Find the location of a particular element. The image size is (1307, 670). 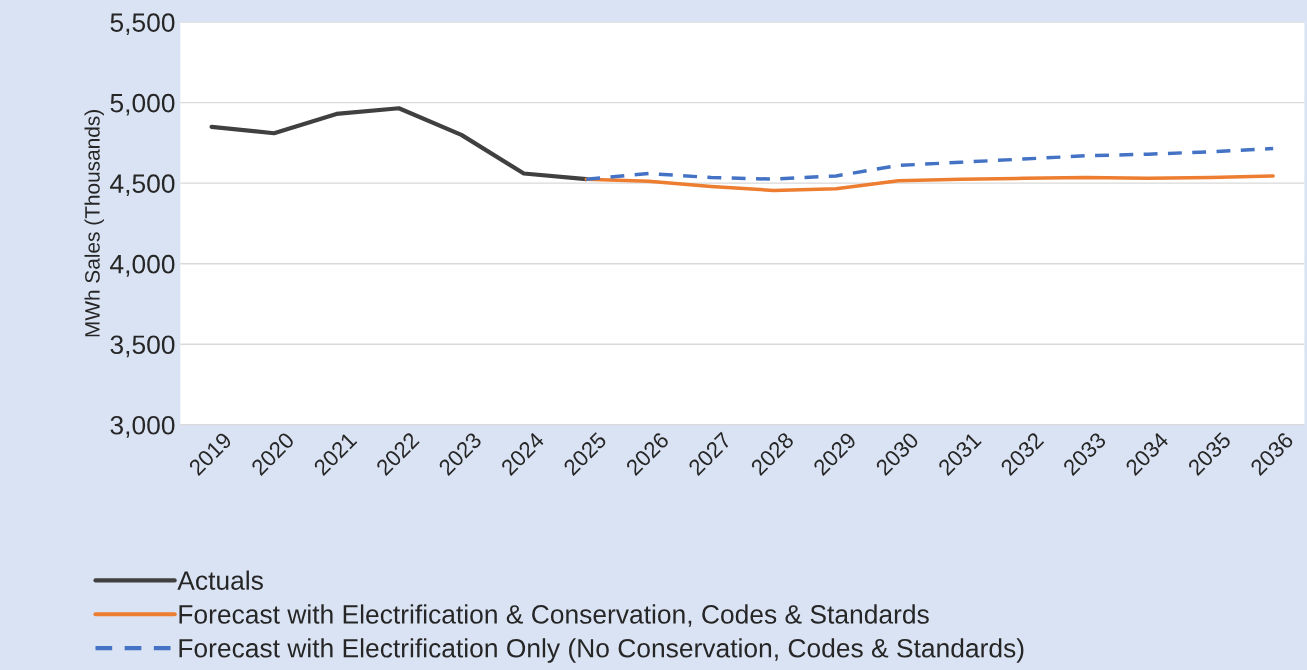

legend-label: Forecast with Electrification Only (No Conservation, Codes & Standards) is located at coordinates (601, 650).